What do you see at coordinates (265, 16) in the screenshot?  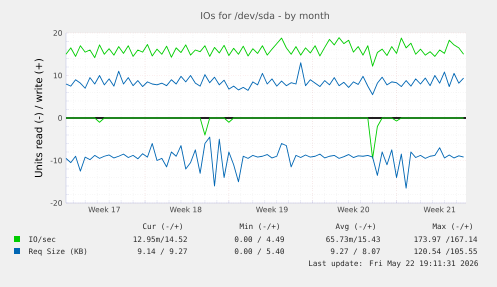 I see `chart-title: IOs for /dev/sda - by month` at bounding box center [265, 16].